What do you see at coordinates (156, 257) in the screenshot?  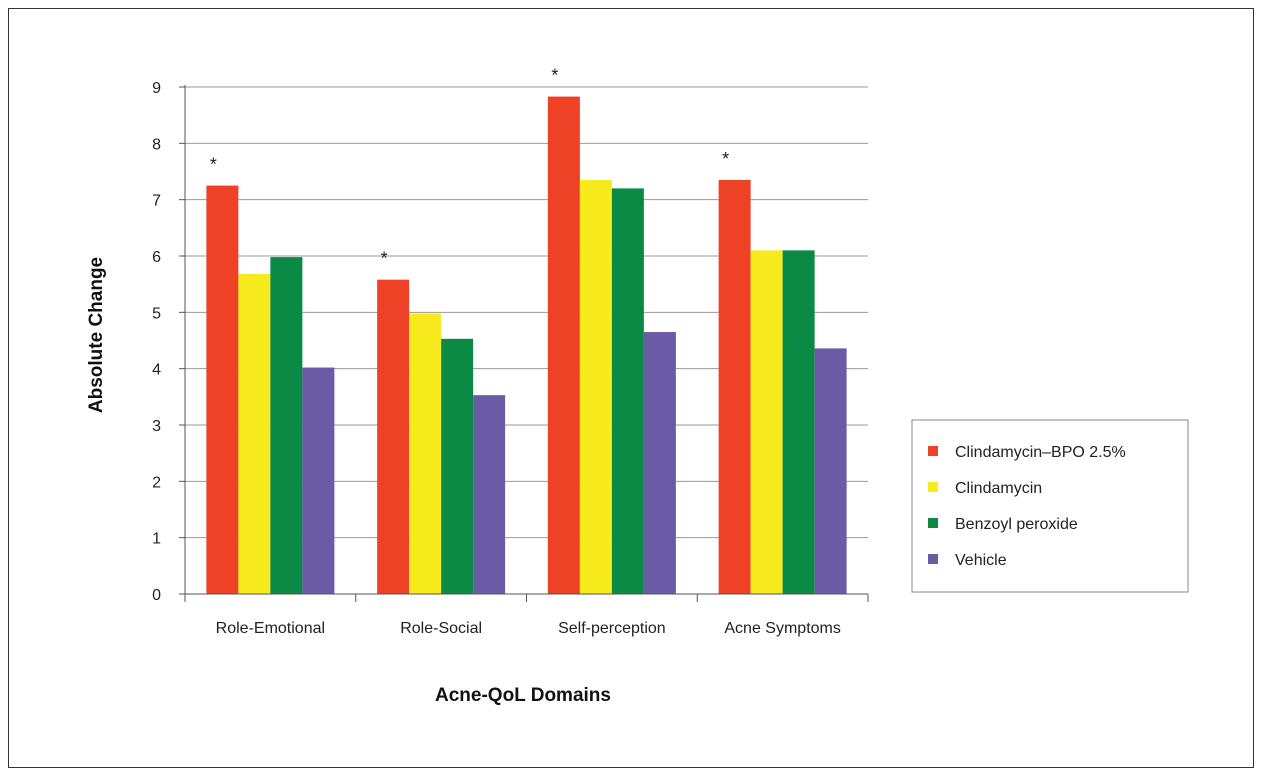 I see `y-tick-label: 6` at bounding box center [156, 257].